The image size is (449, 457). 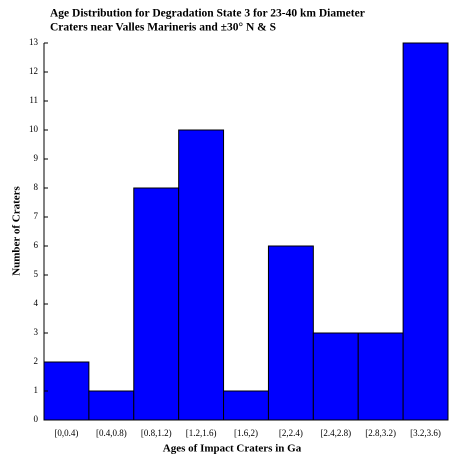 I want to click on x-tick-label: [2,2.4), so click(x=291, y=433).